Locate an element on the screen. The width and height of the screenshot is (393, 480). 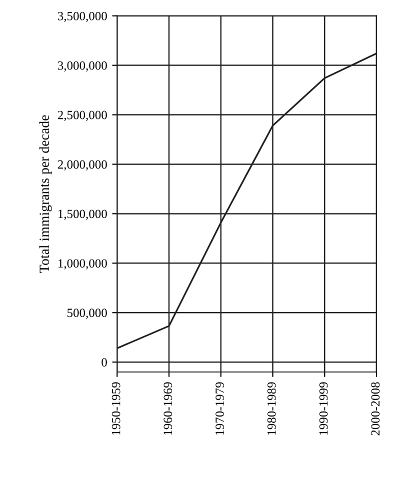
y-tick-label: 1,500,000 is located at coordinates (82, 215).